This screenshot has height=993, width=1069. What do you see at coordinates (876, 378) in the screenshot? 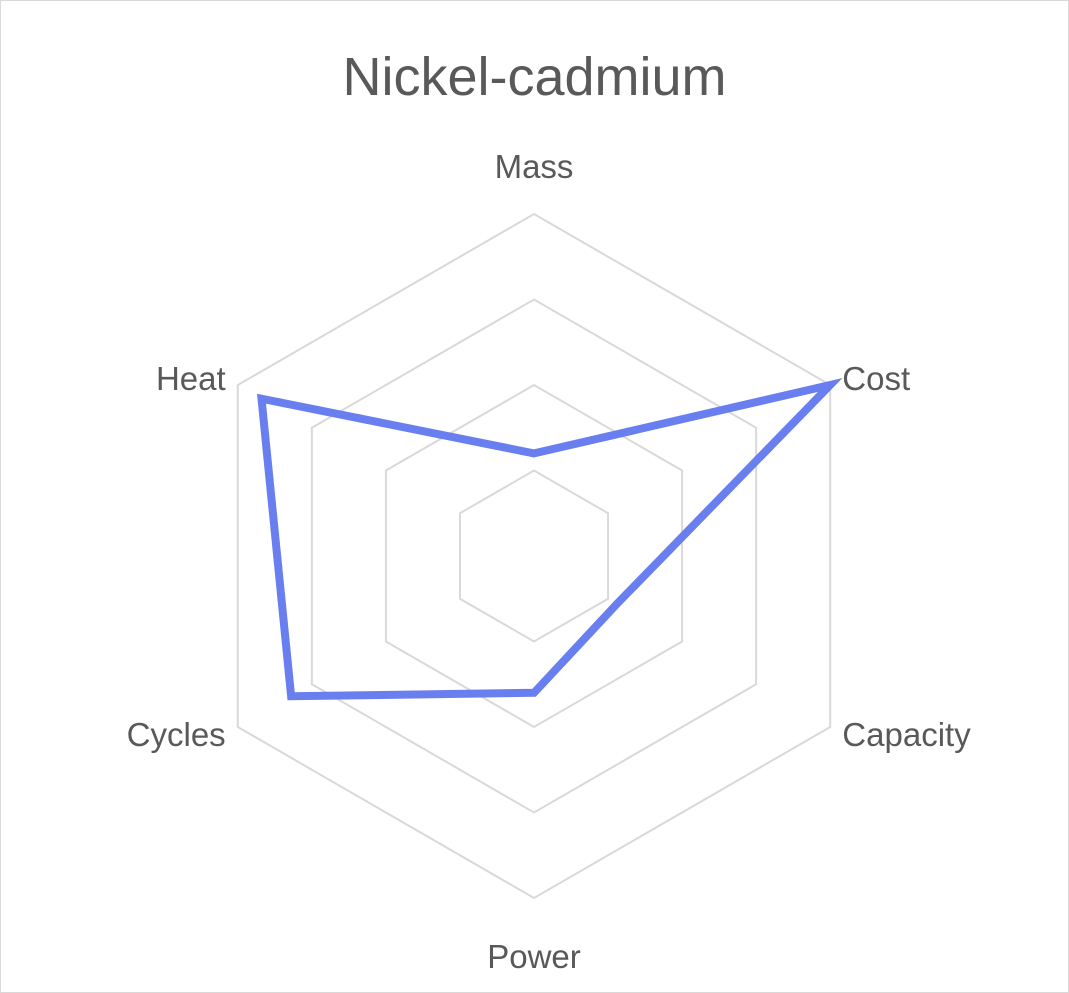
I see `axis-label-cost: Cost` at bounding box center [876, 378].